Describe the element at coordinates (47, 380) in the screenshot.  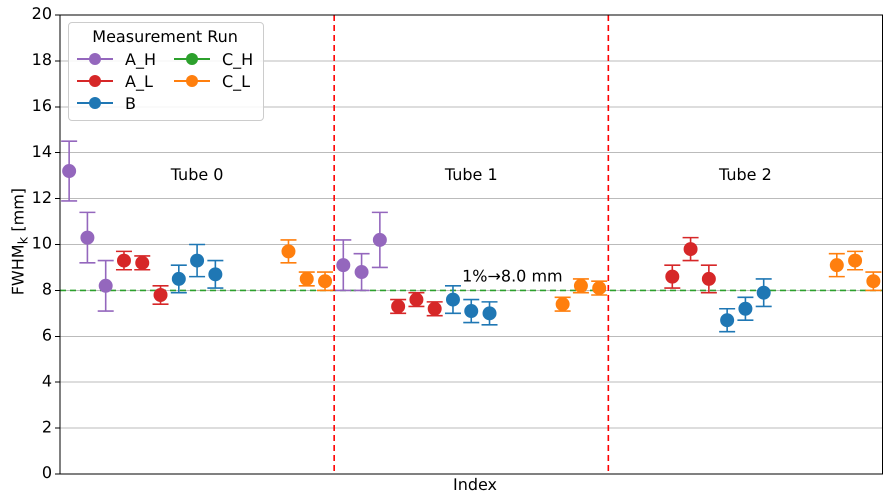
I see `y-tick-label: 4` at that location.